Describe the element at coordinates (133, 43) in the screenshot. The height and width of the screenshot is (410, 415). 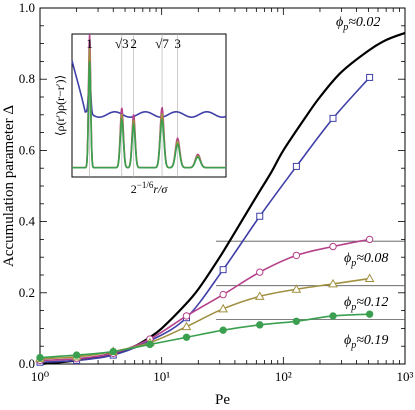
I see `inset-peak-label: 2` at that location.